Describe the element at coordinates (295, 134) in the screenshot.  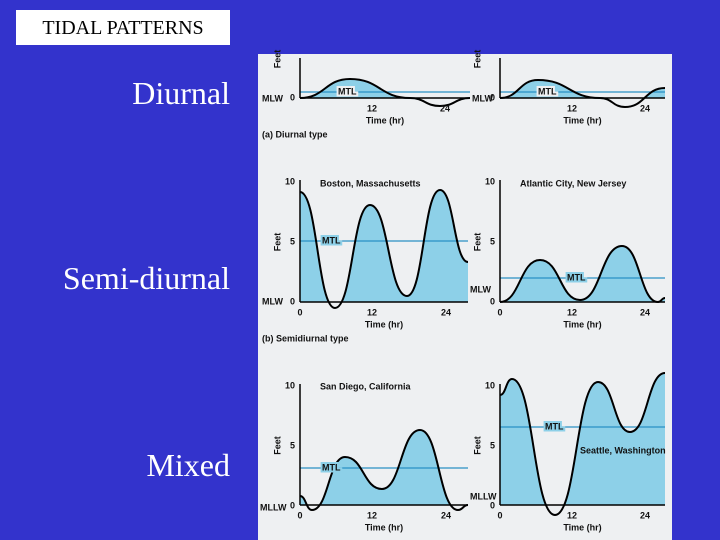
I see `caption: (a) Diurnal type` at that location.